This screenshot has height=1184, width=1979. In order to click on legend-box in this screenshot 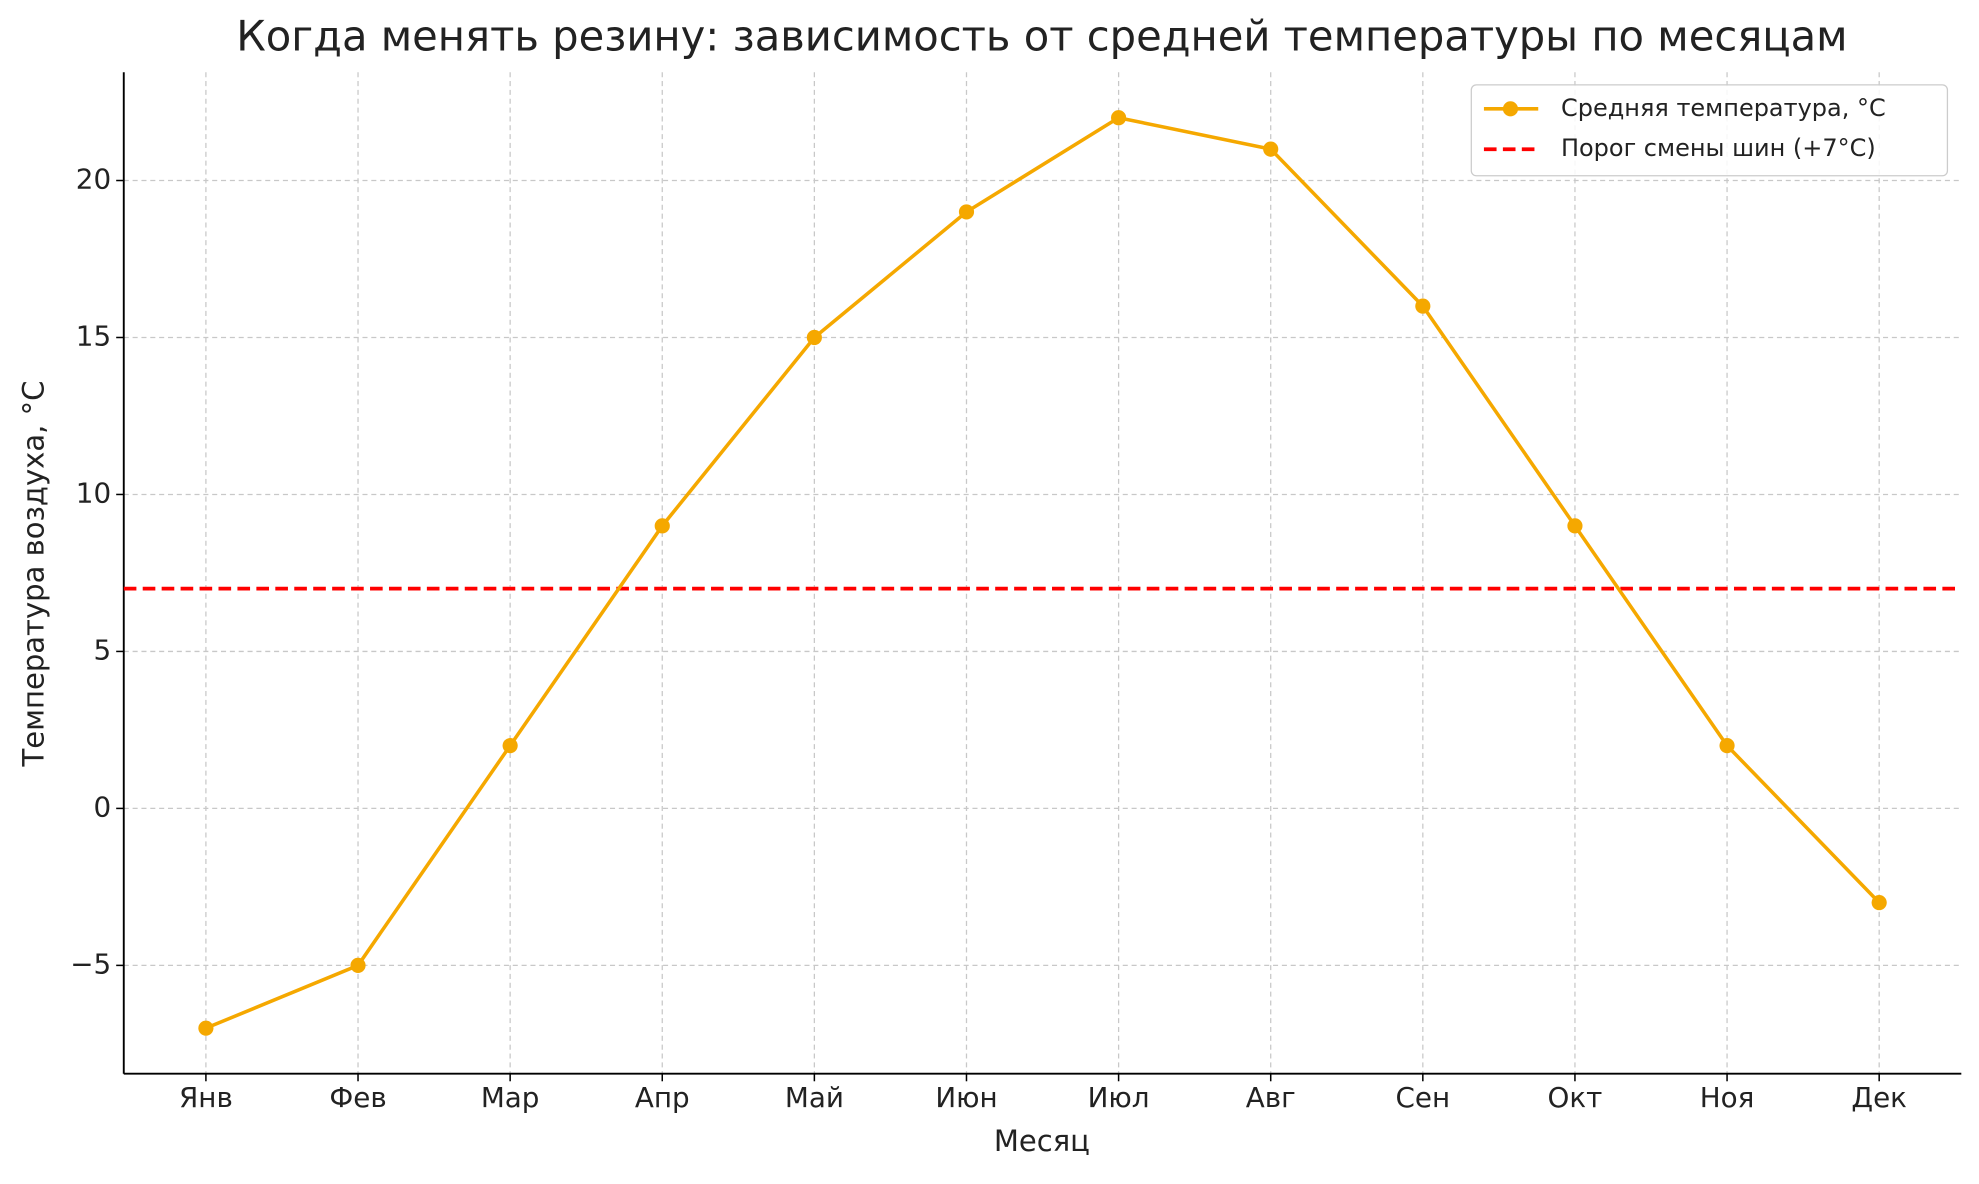, I will do `click(1709, 130)`.